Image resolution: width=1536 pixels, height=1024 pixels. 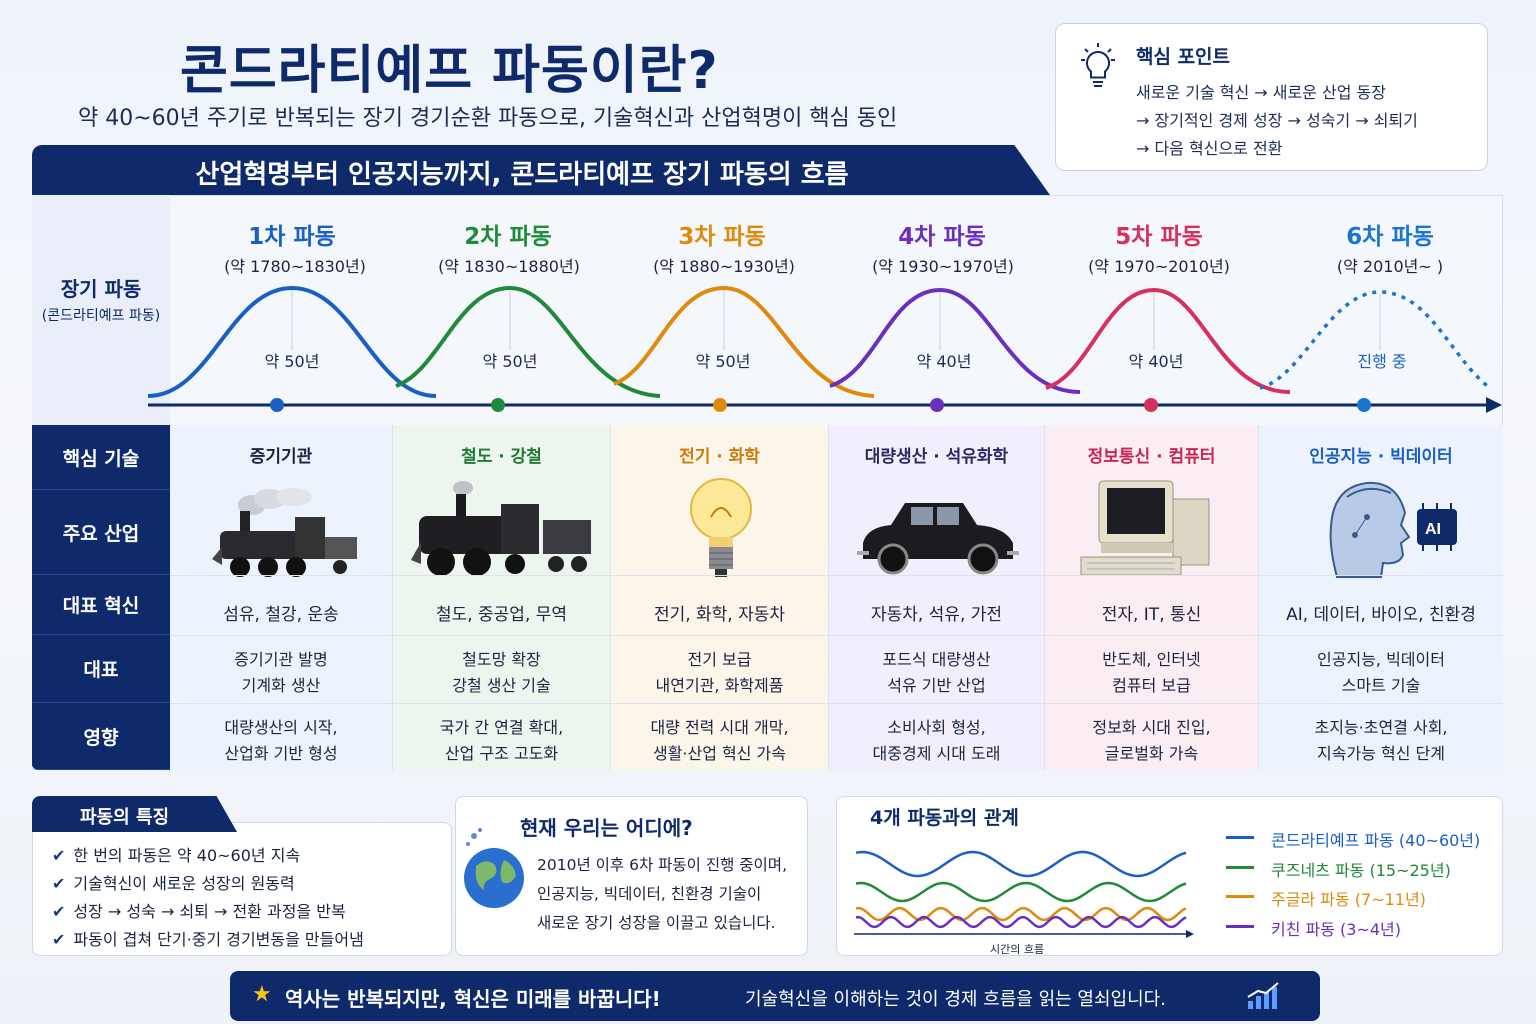 What do you see at coordinates (936, 740) in the screenshot?
I see `impact: 소비사회 형성, 대중경제 시대 도래` at bounding box center [936, 740].